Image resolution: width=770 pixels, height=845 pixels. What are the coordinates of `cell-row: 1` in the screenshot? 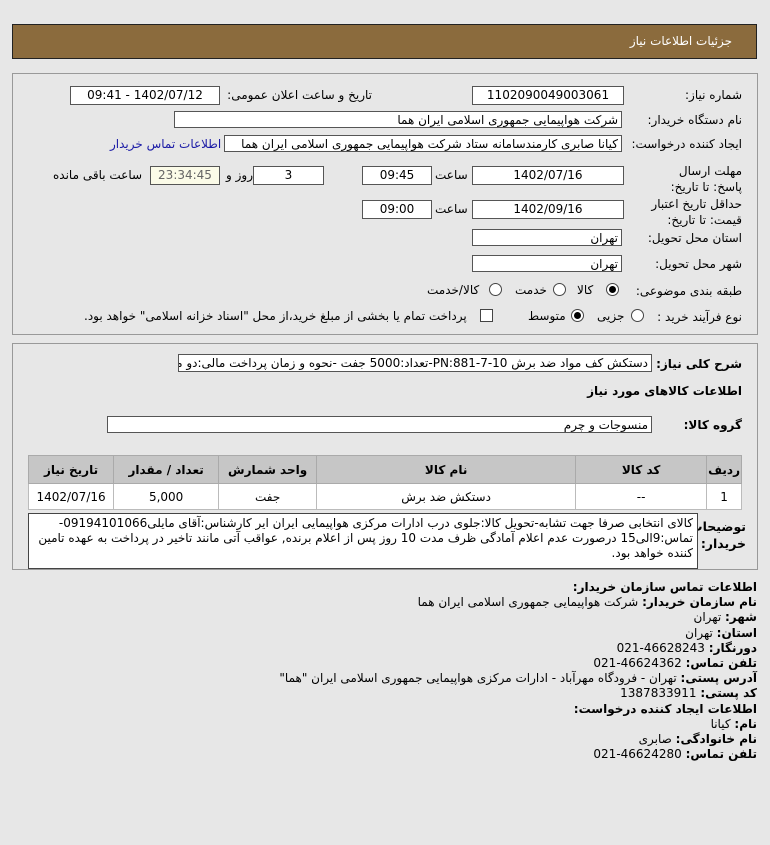 It's located at (724, 496).